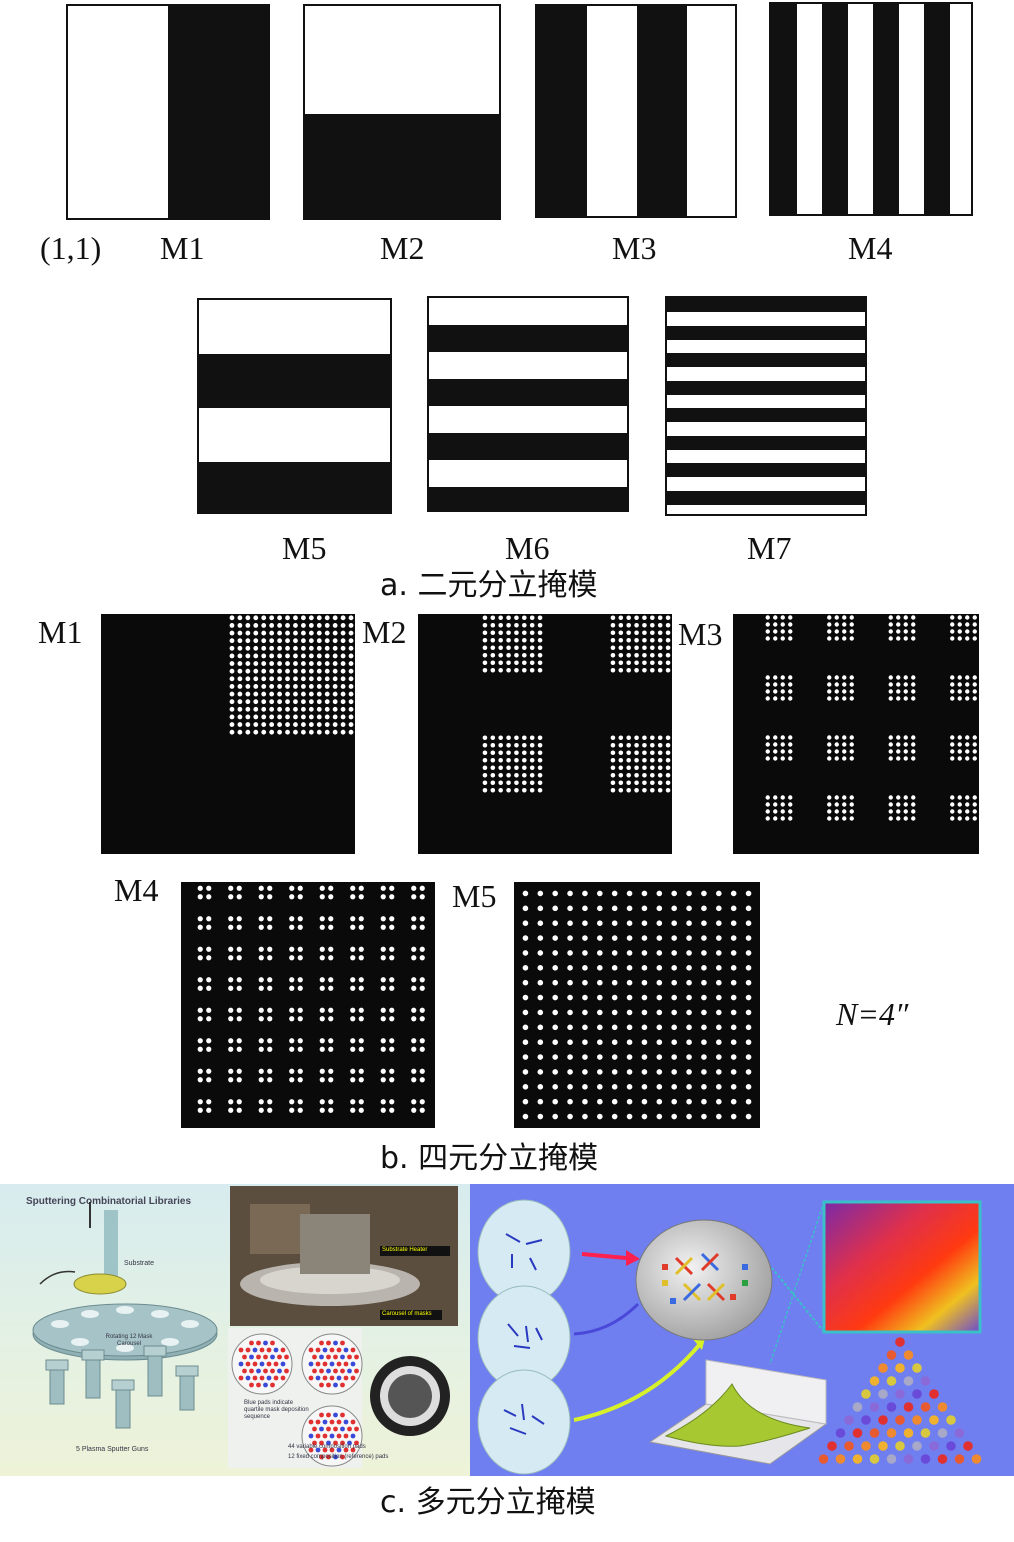 The height and width of the screenshot is (1542, 1014). I want to click on multi-element-diagram, so click(742, 1330).